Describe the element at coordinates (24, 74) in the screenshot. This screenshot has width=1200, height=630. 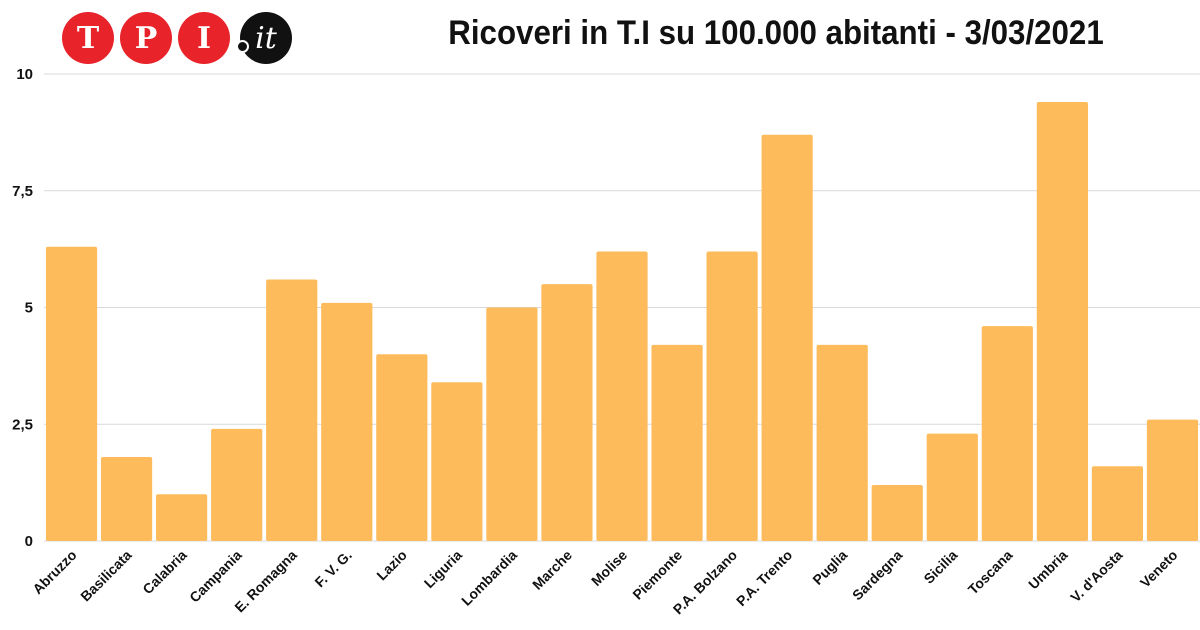
I see `y-tick-label: 10` at that location.